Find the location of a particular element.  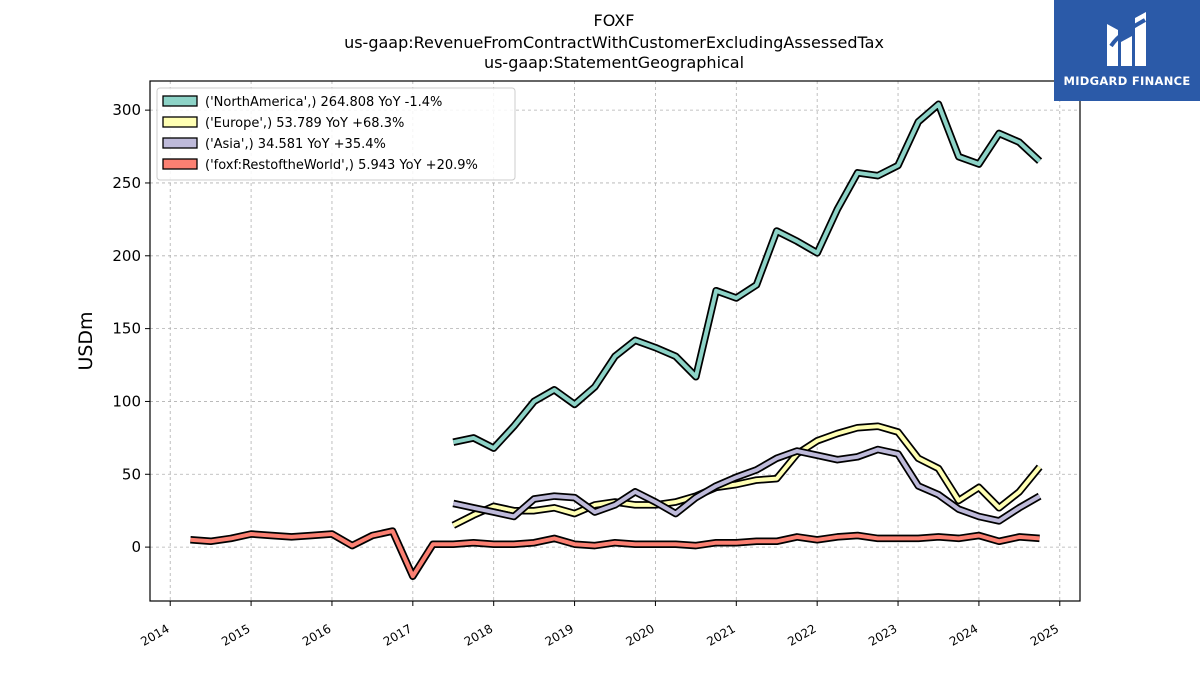

x-tick-label: 2015 is located at coordinates (235, 634).